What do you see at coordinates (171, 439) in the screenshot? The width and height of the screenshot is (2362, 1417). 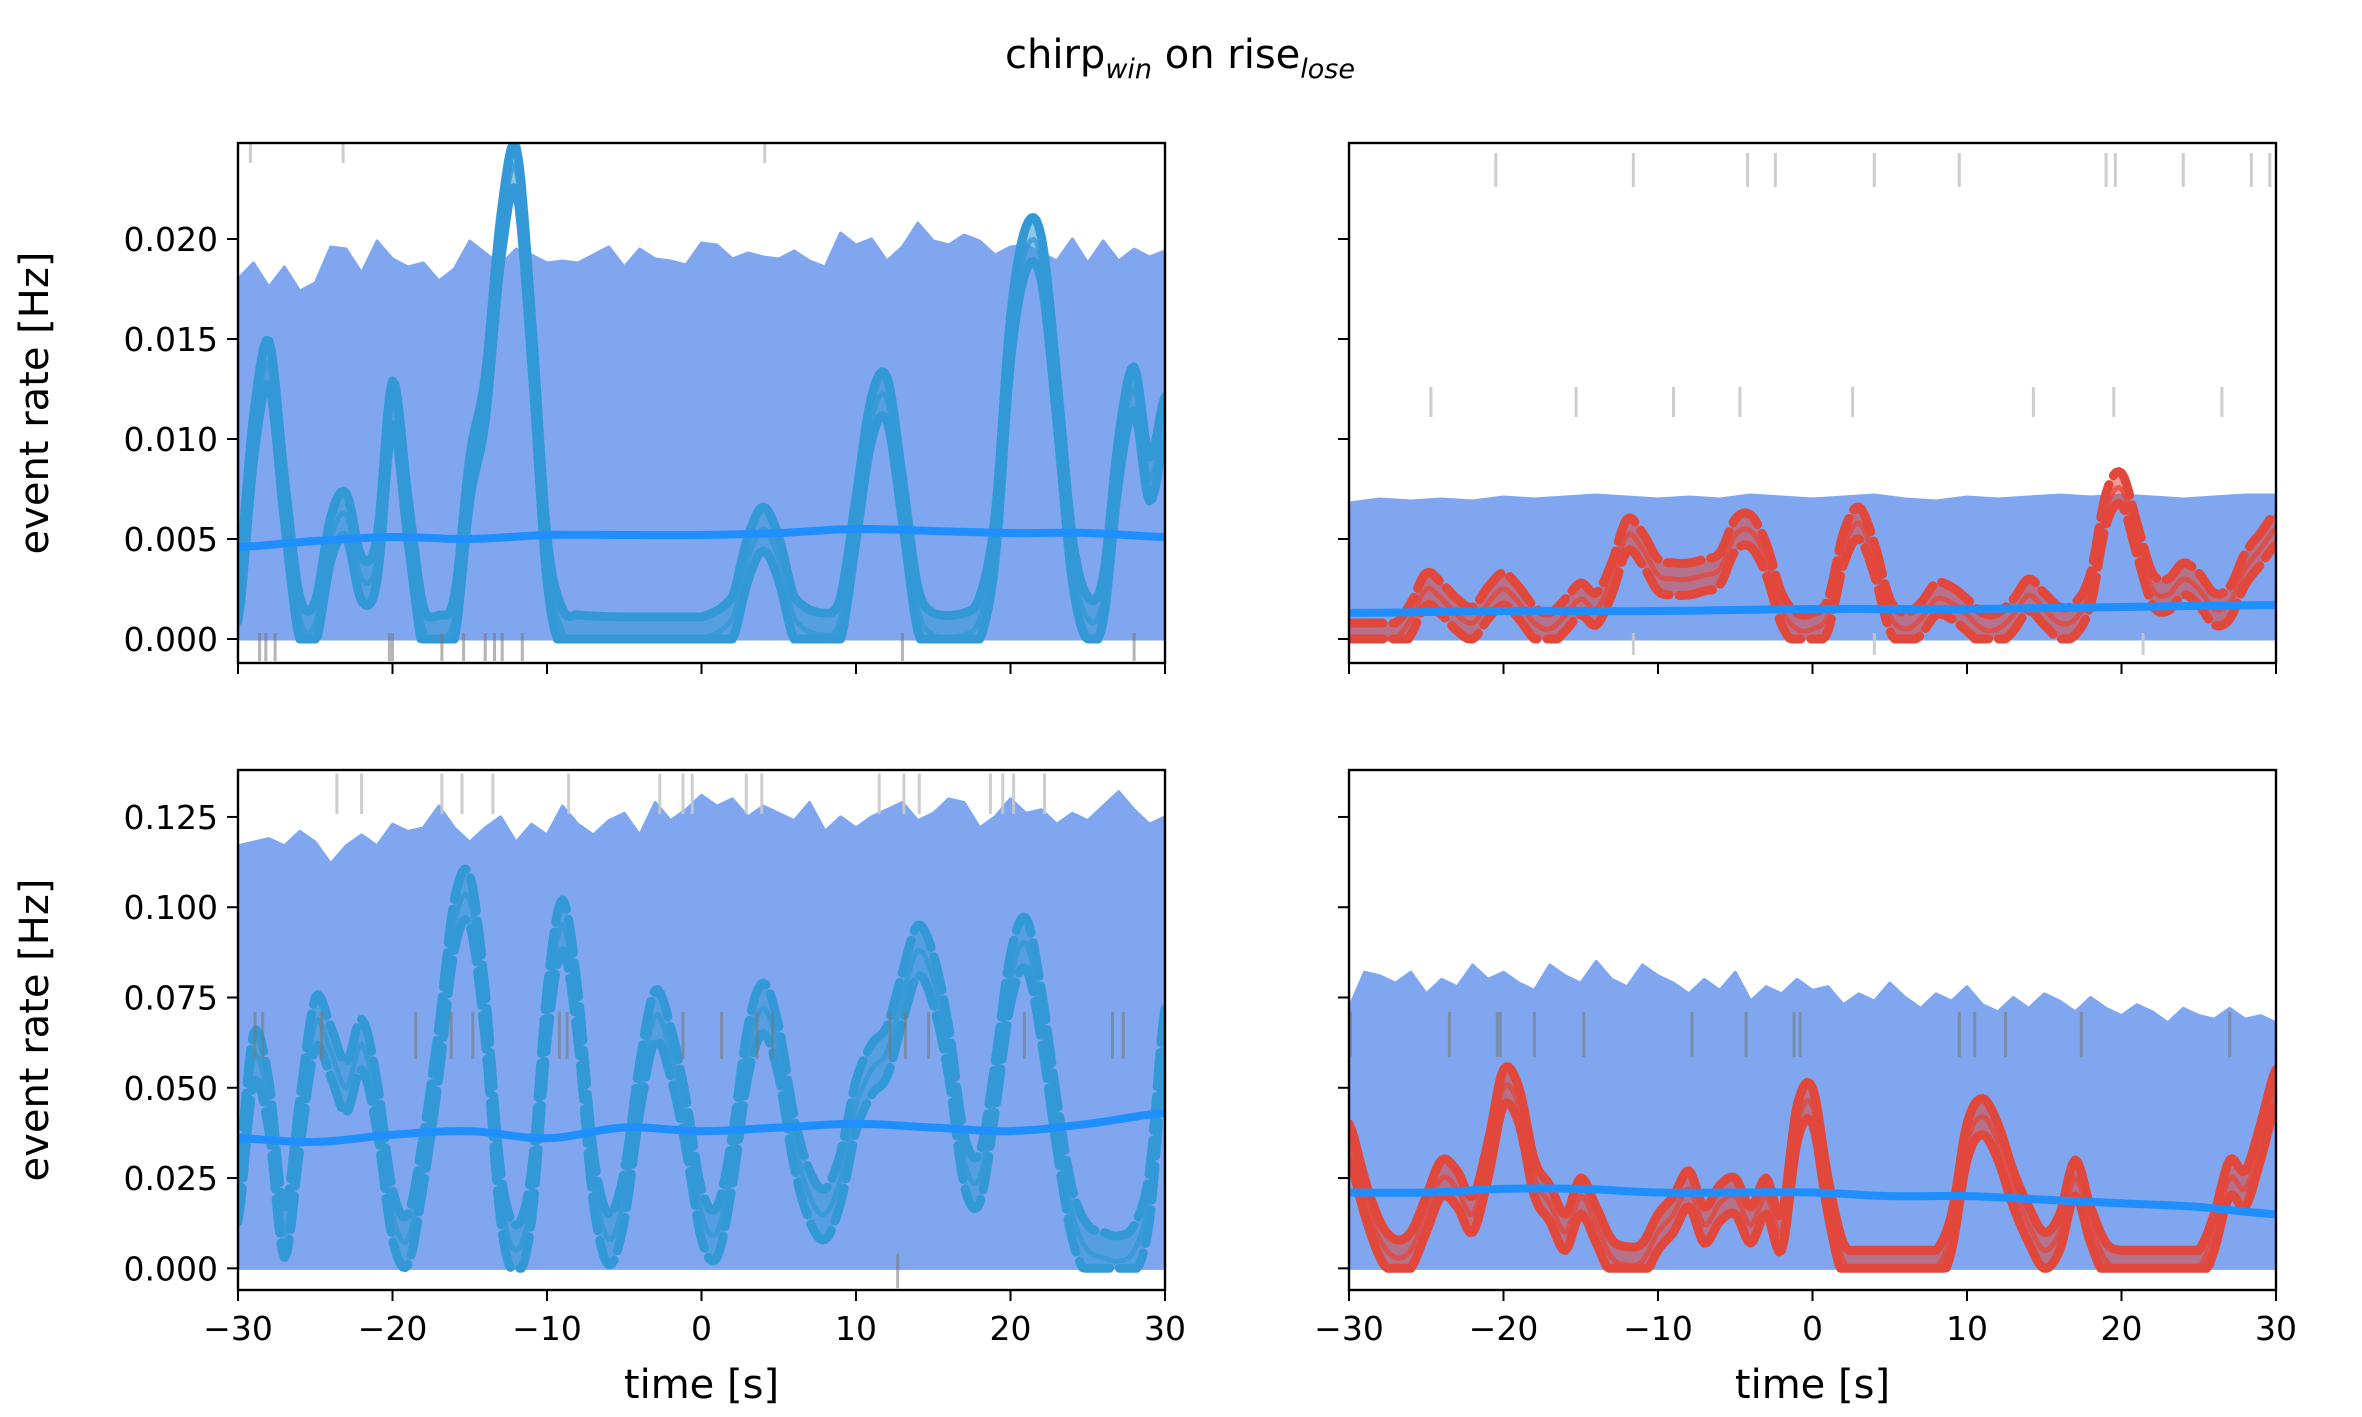 I see `y-tick-label: 0.010` at bounding box center [171, 439].